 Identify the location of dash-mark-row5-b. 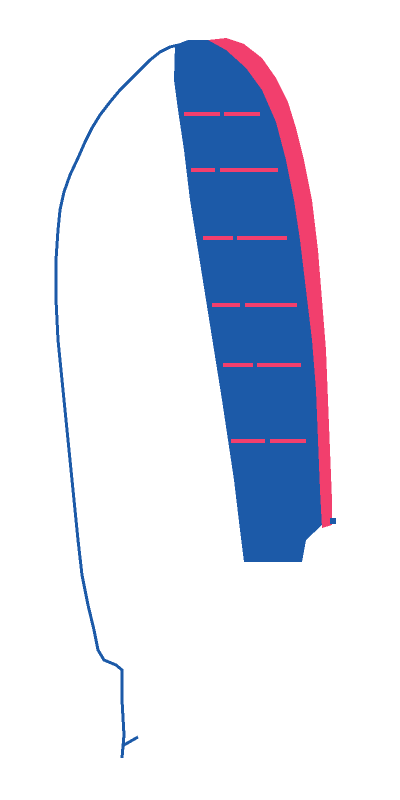
(279, 365).